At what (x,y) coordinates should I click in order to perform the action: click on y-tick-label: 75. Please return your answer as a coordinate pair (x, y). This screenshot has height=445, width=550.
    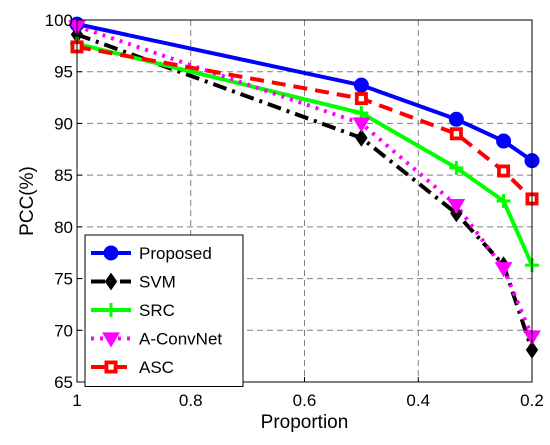
    Looking at the image, I should click on (63, 279).